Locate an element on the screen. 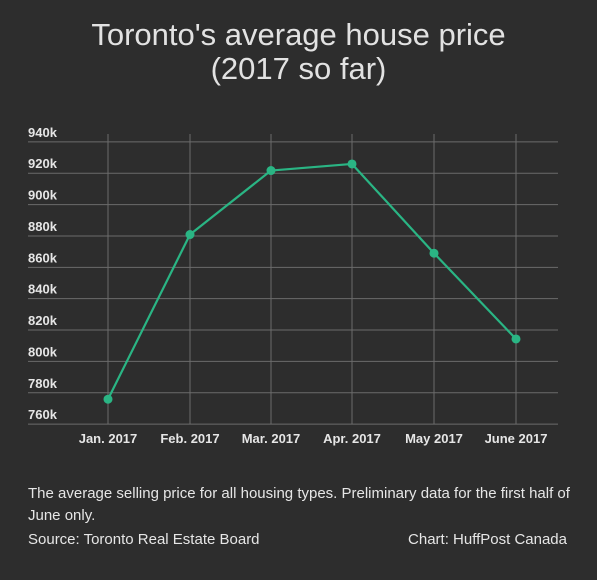  x-tick-label: Feb. 2017 is located at coordinates (189, 438).